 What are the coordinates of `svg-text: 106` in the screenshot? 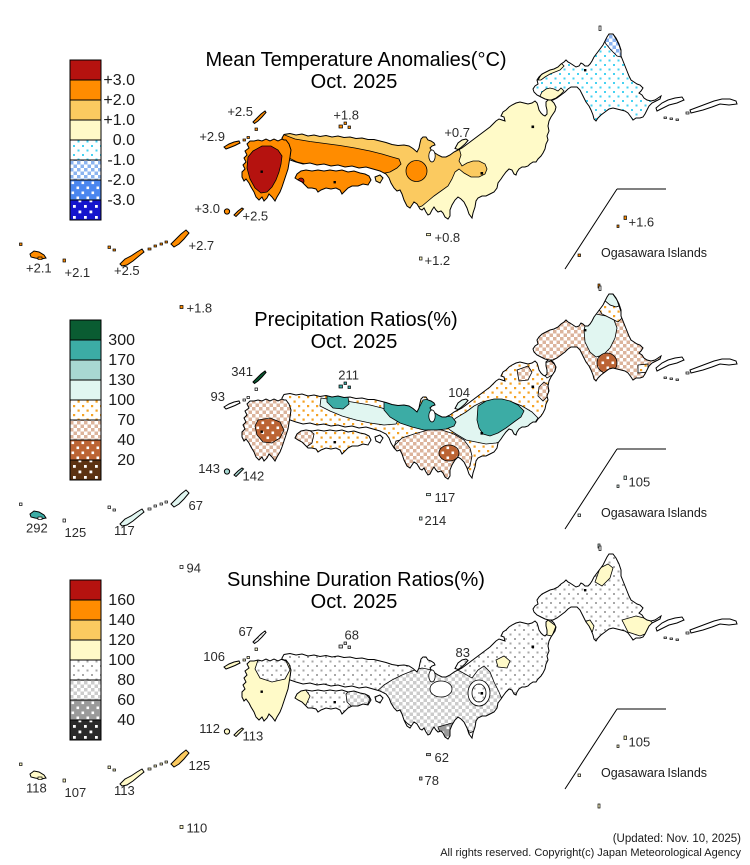 It's located at (214, 656).